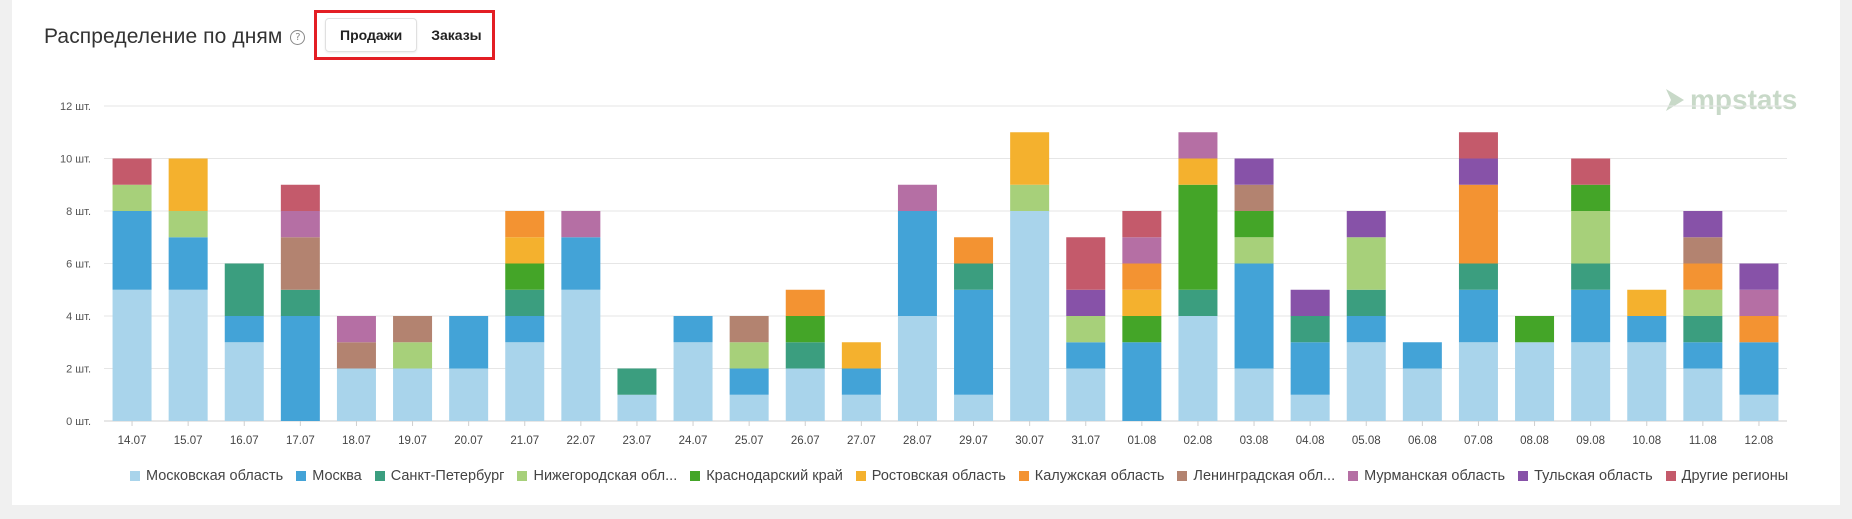  I want to click on legend-item: Другие регионы, so click(1726, 476).